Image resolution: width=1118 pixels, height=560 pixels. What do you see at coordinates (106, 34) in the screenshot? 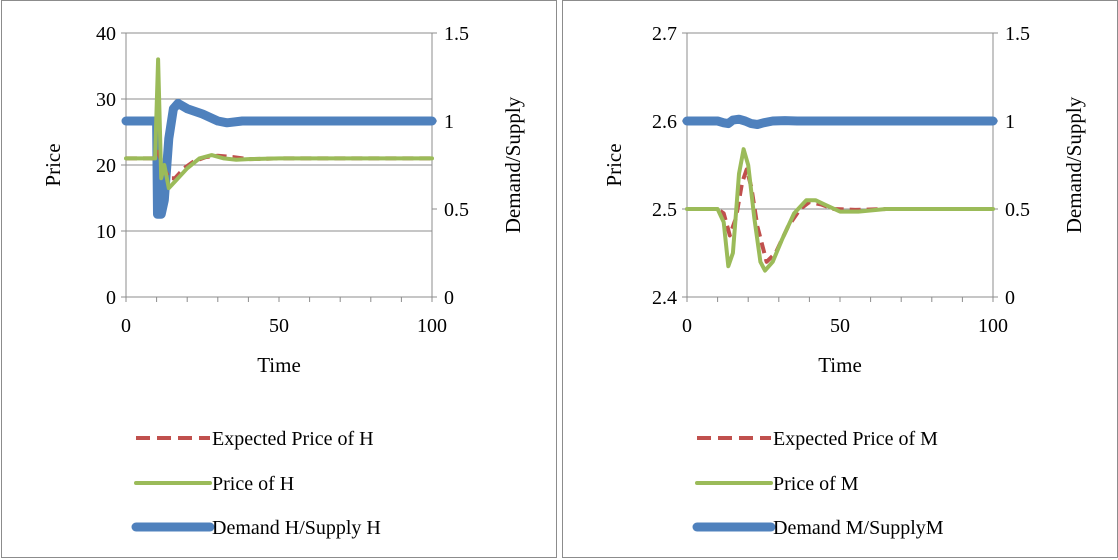
I see `y-tick-label: 40` at bounding box center [106, 34].